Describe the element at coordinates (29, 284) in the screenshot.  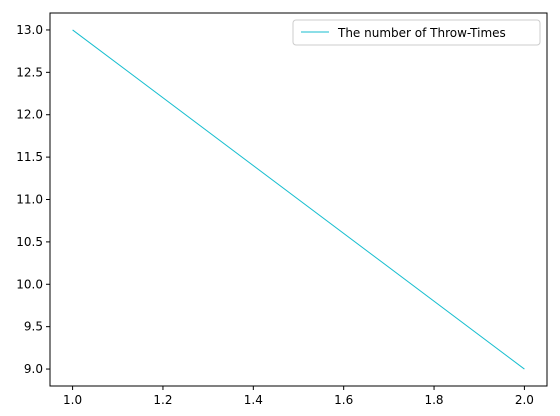
I see `y-tick-label: 10.0` at that location.